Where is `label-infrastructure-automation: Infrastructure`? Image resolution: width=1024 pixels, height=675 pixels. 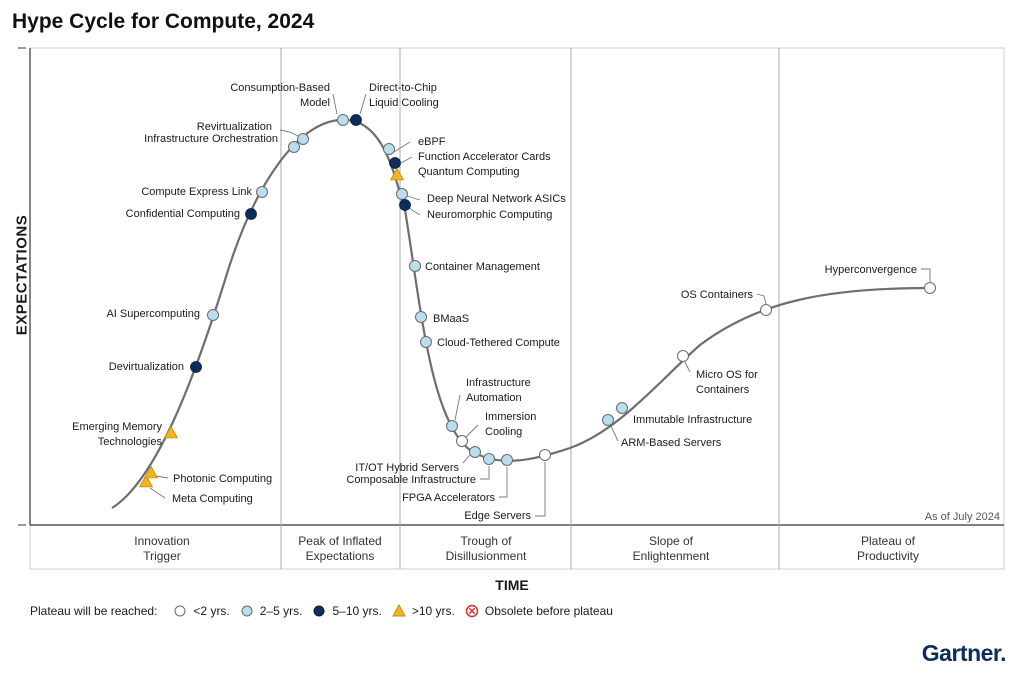 label-infrastructure-automation: Infrastructure is located at coordinates (498, 383).